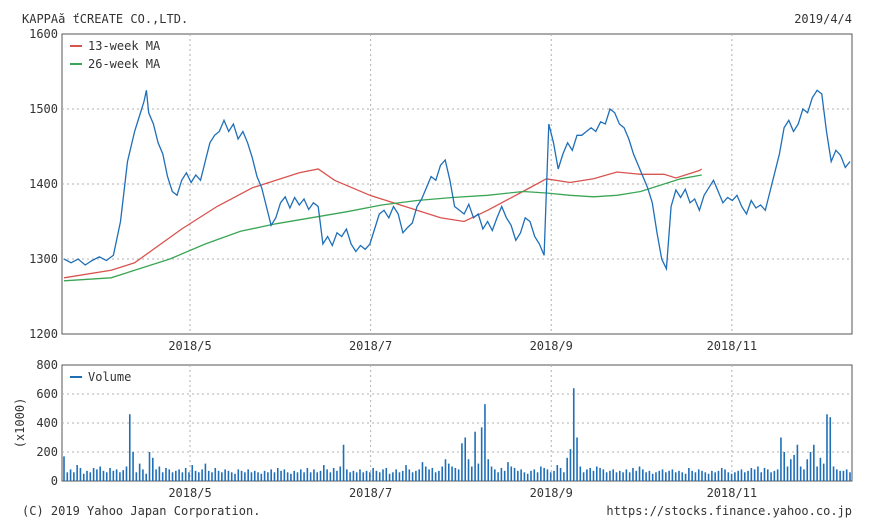 The height and width of the screenshot is (527, 870). I want to click on price-x-tick-label: 2018/5, so click(189, 346).